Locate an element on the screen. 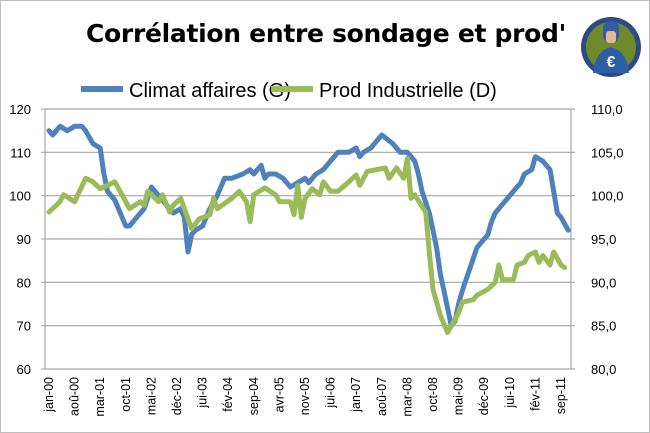 The width and height of the screenshot is (650, 433). legend-label: Climat affaires (G) is located at coordinates (210, 91).